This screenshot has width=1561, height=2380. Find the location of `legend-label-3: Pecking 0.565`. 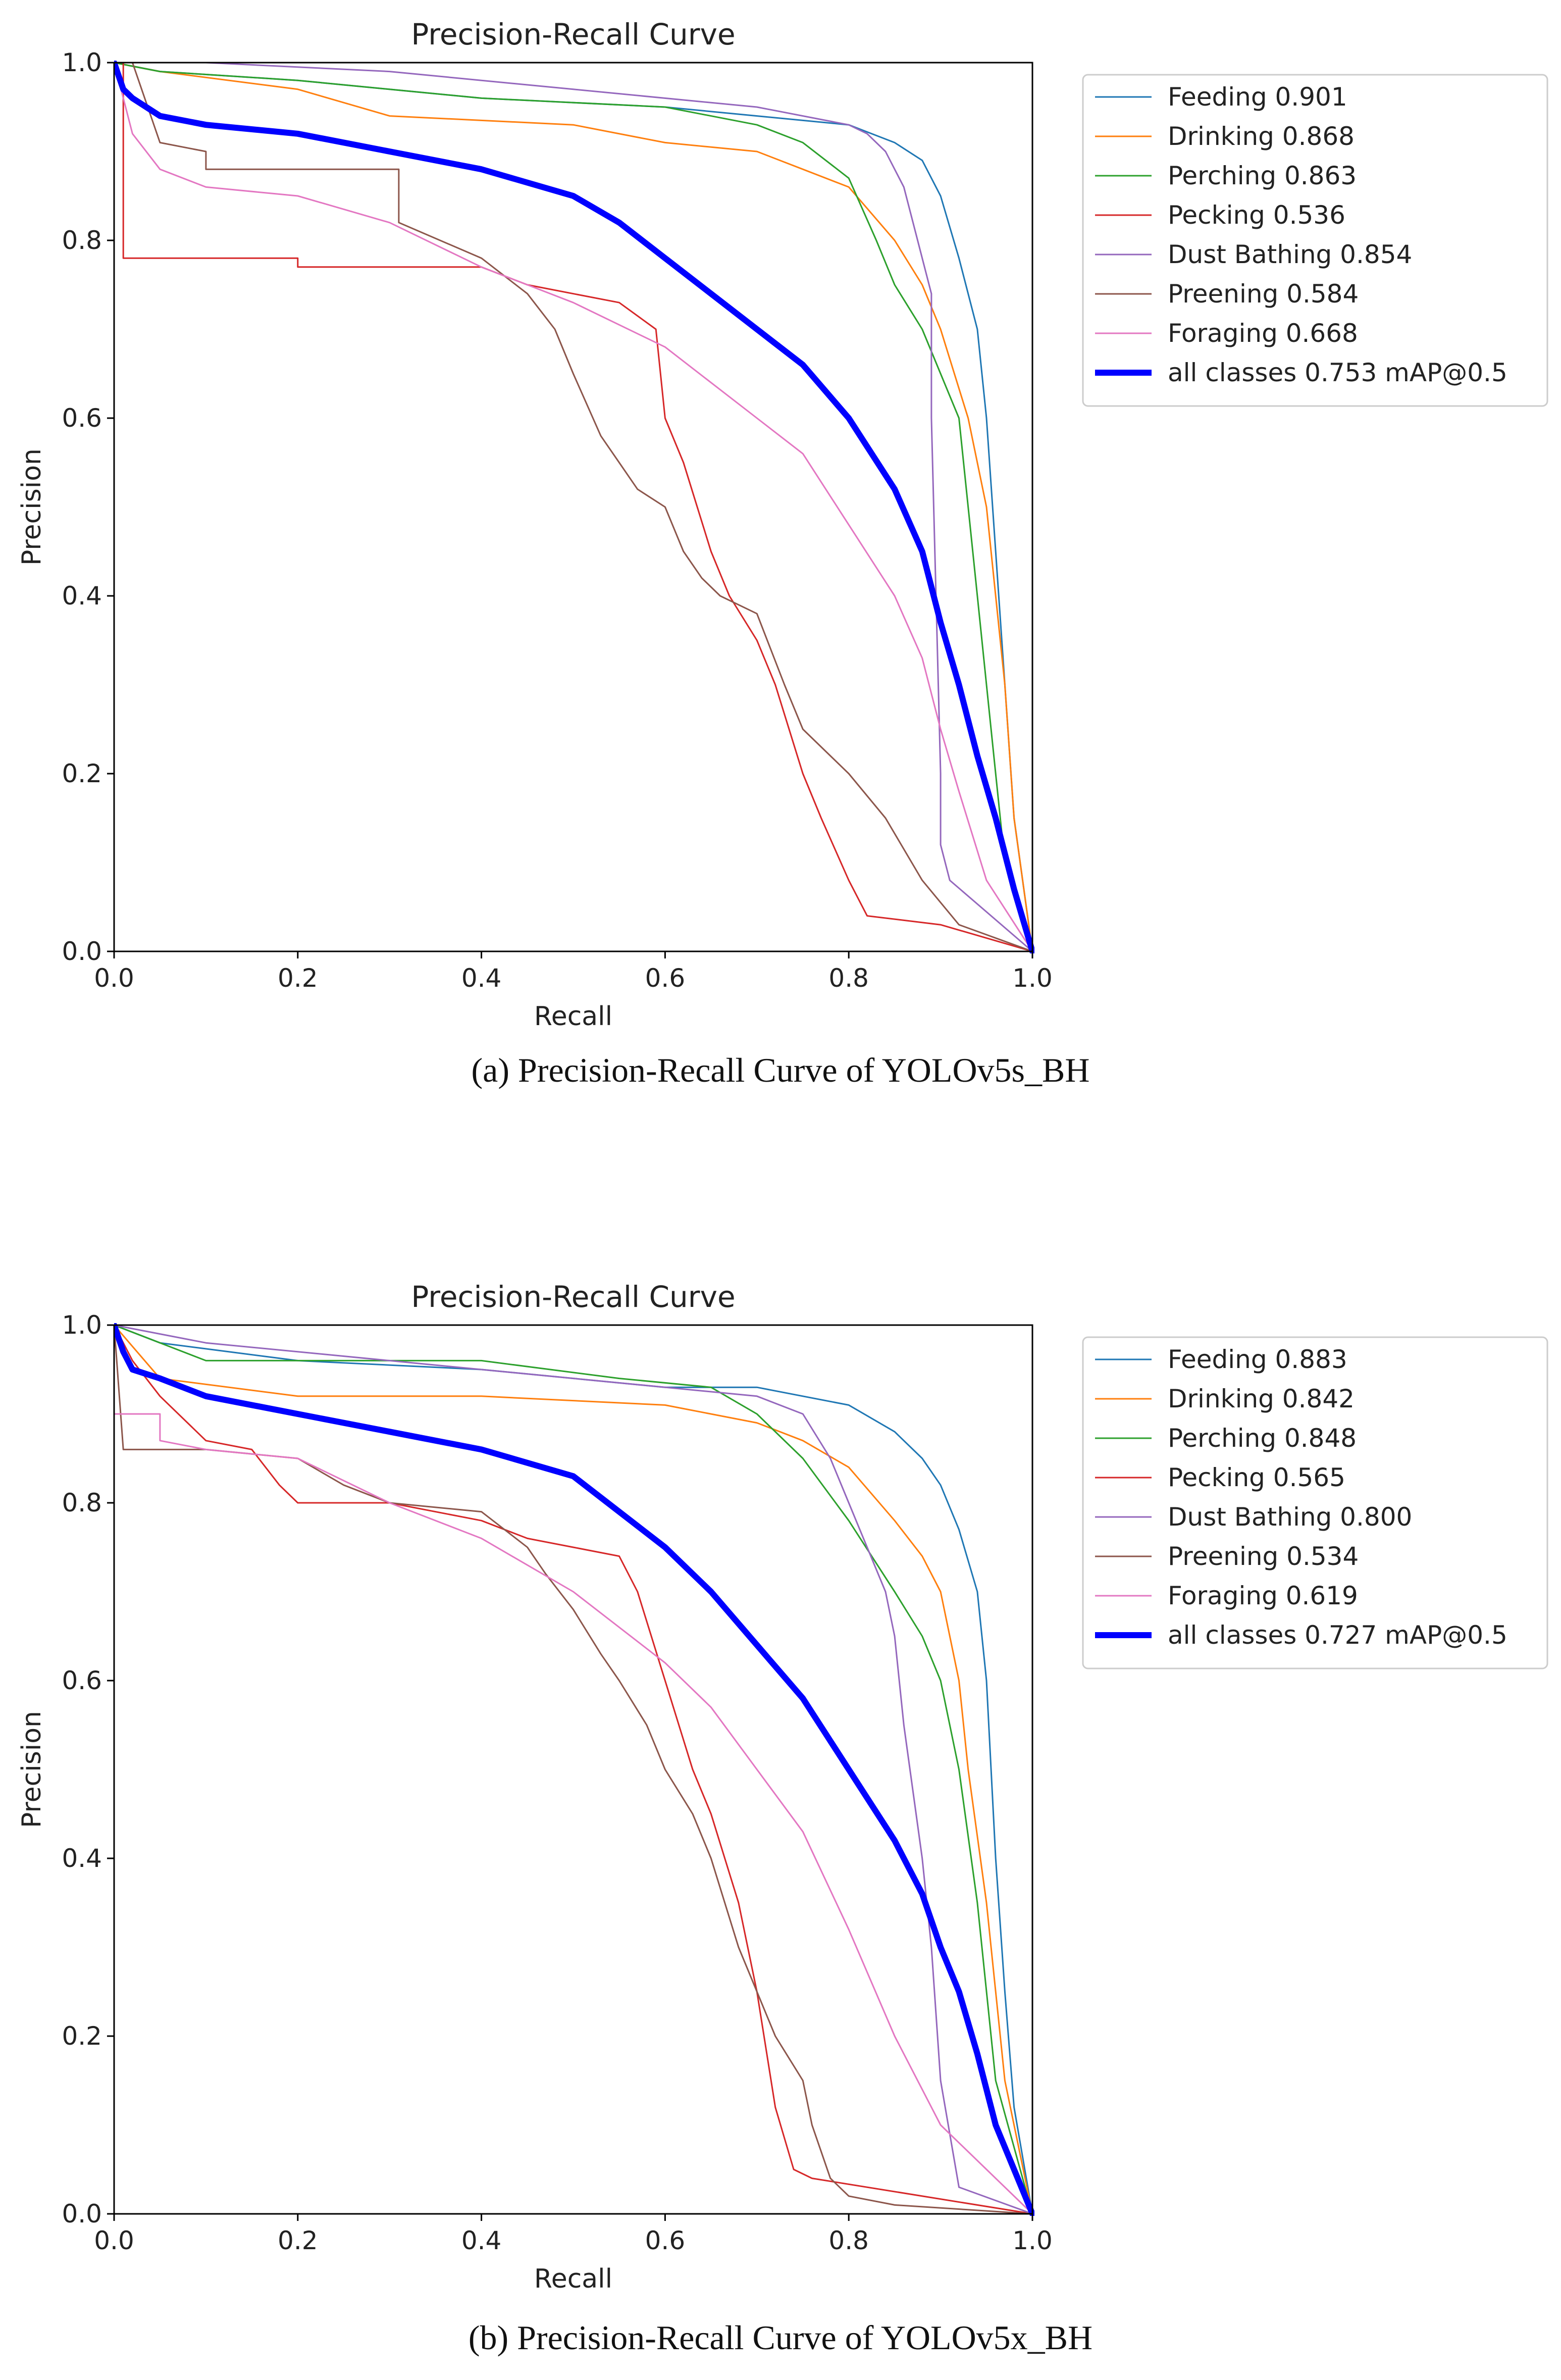

legend-label-3: Pecking 0.565 is located at coordinates (1256, 1477).